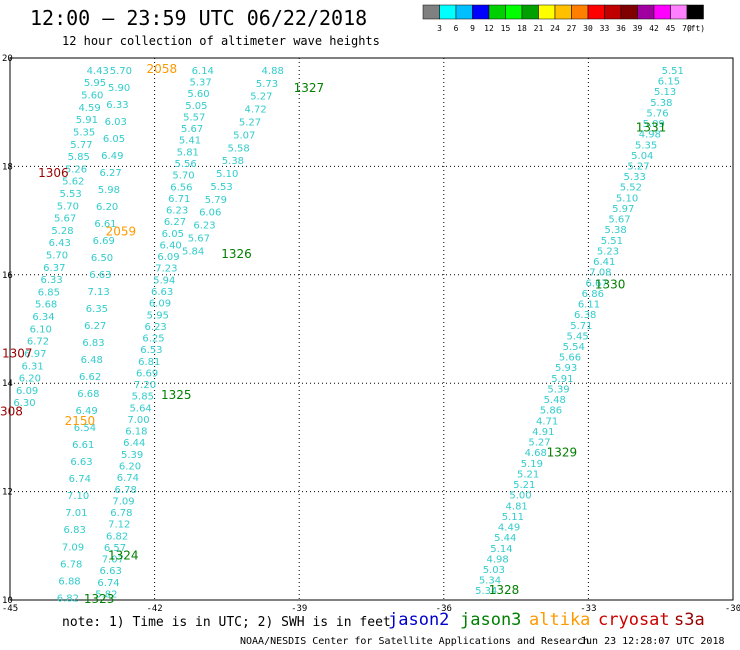 Image resolution: width=740 pixels, height=650 pixels. I want to click on swh-value: 5.71, so click(581, 326).